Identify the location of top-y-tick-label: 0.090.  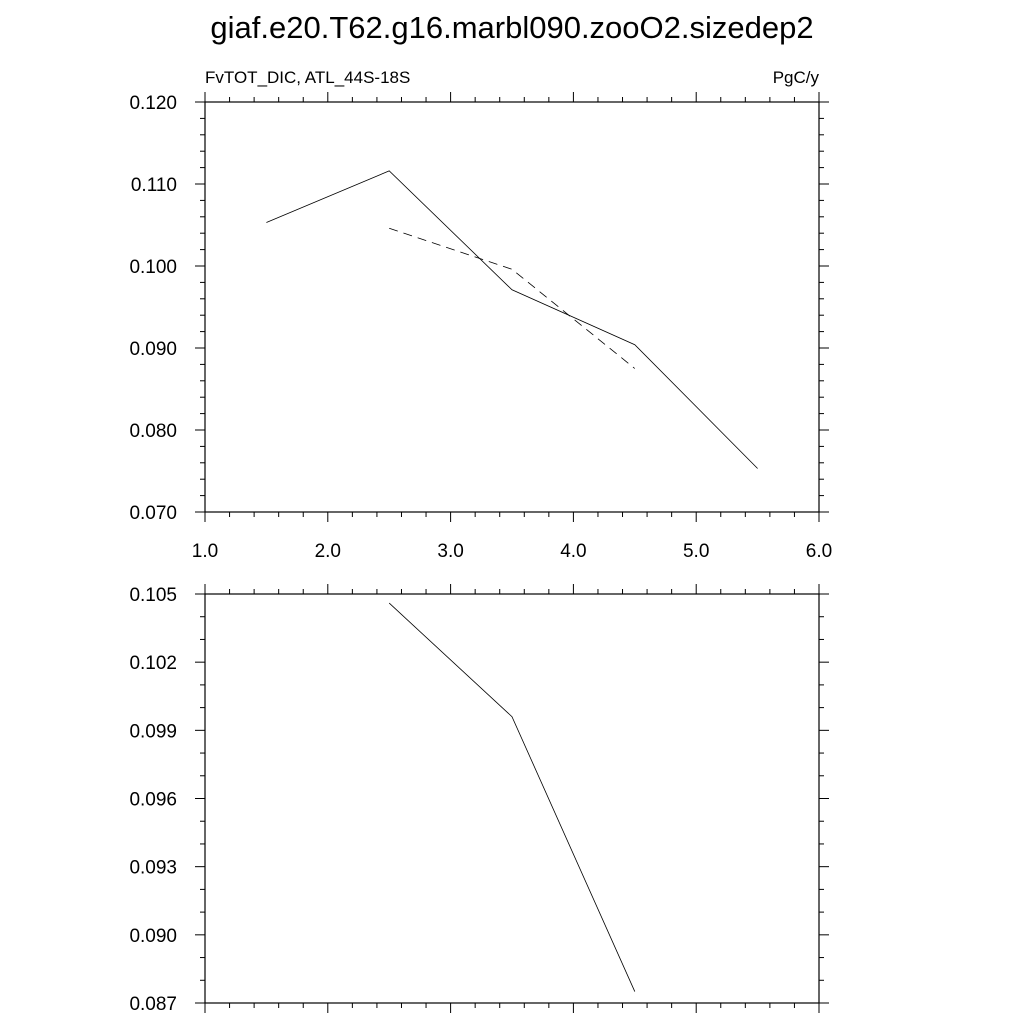
(153, 349).